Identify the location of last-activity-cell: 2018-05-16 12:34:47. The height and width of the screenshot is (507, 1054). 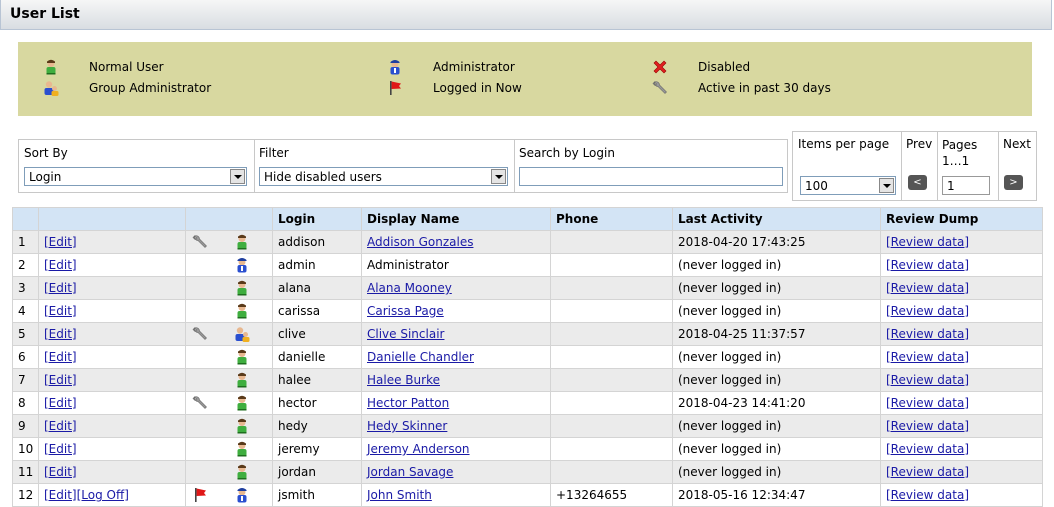
(776, 495).